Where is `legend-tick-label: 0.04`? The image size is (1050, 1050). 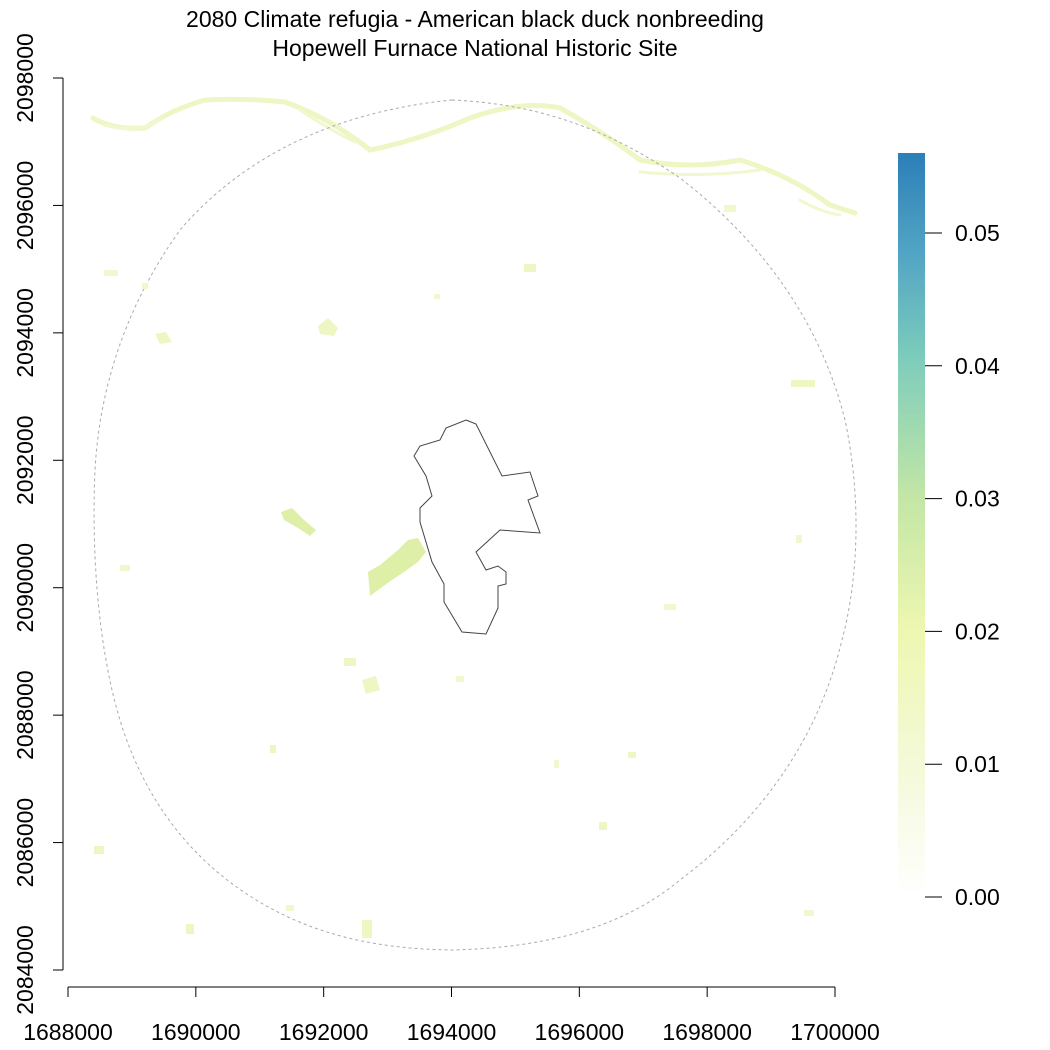
legend-tick-label: 0.04 is located at coordinates (977, 366).